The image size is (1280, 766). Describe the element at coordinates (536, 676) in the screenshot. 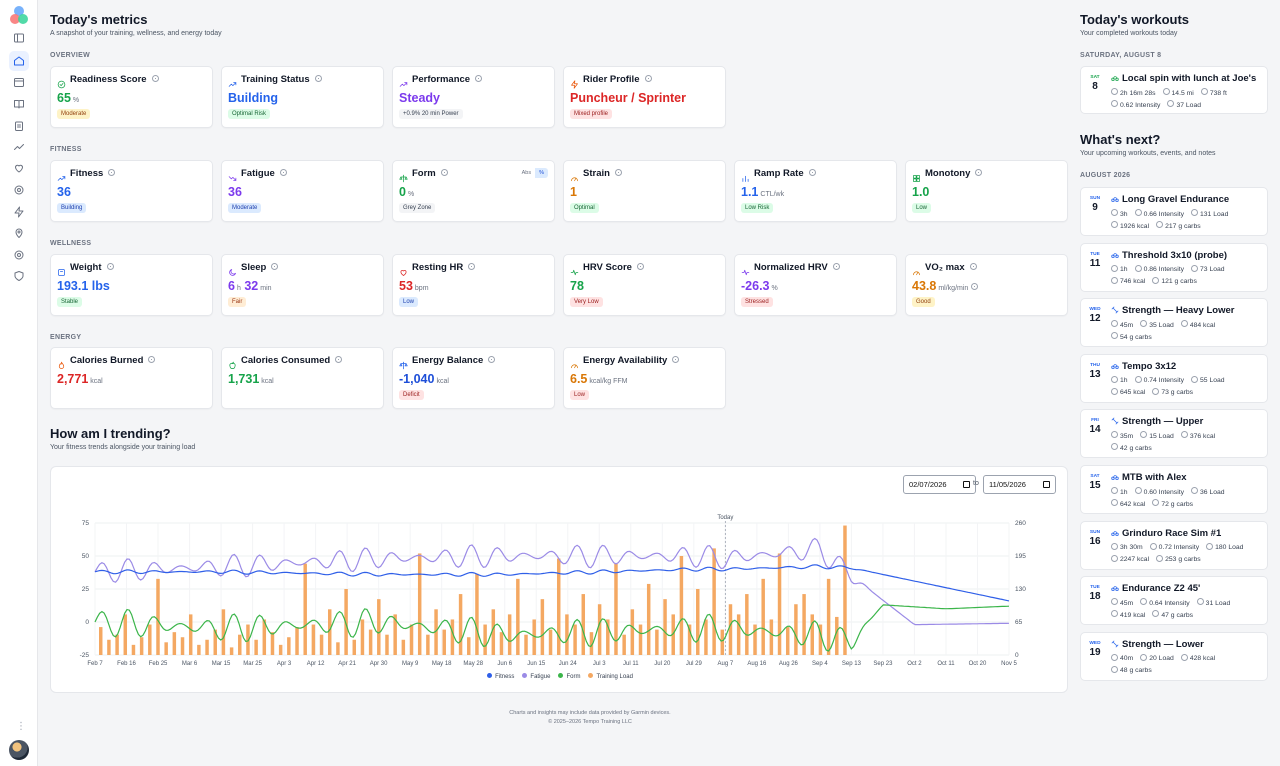

I see `legend-item: Fatigue` at that location.